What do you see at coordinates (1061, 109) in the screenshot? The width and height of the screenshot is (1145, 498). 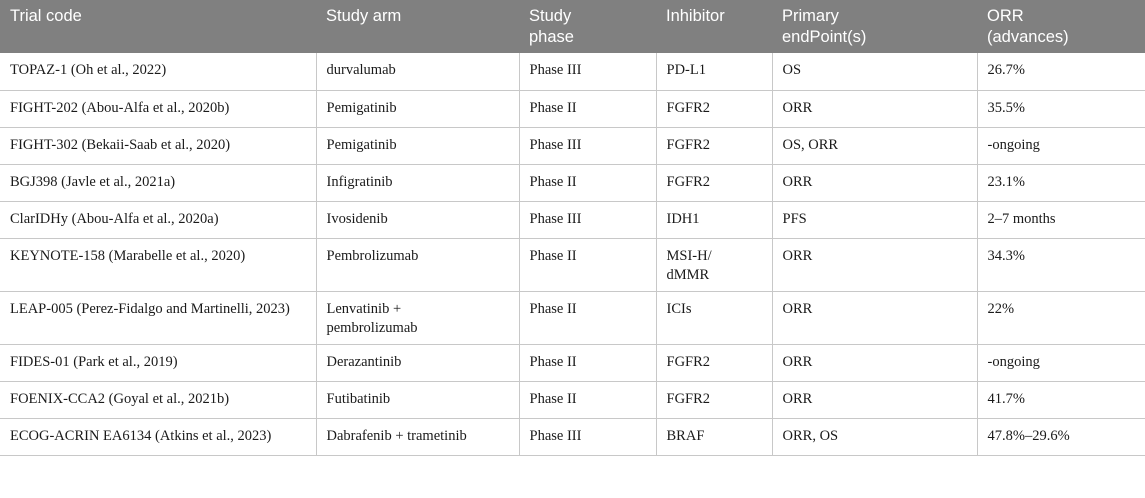 I see `cell-orr: 35.5%` at bounding box center [1061, 109].